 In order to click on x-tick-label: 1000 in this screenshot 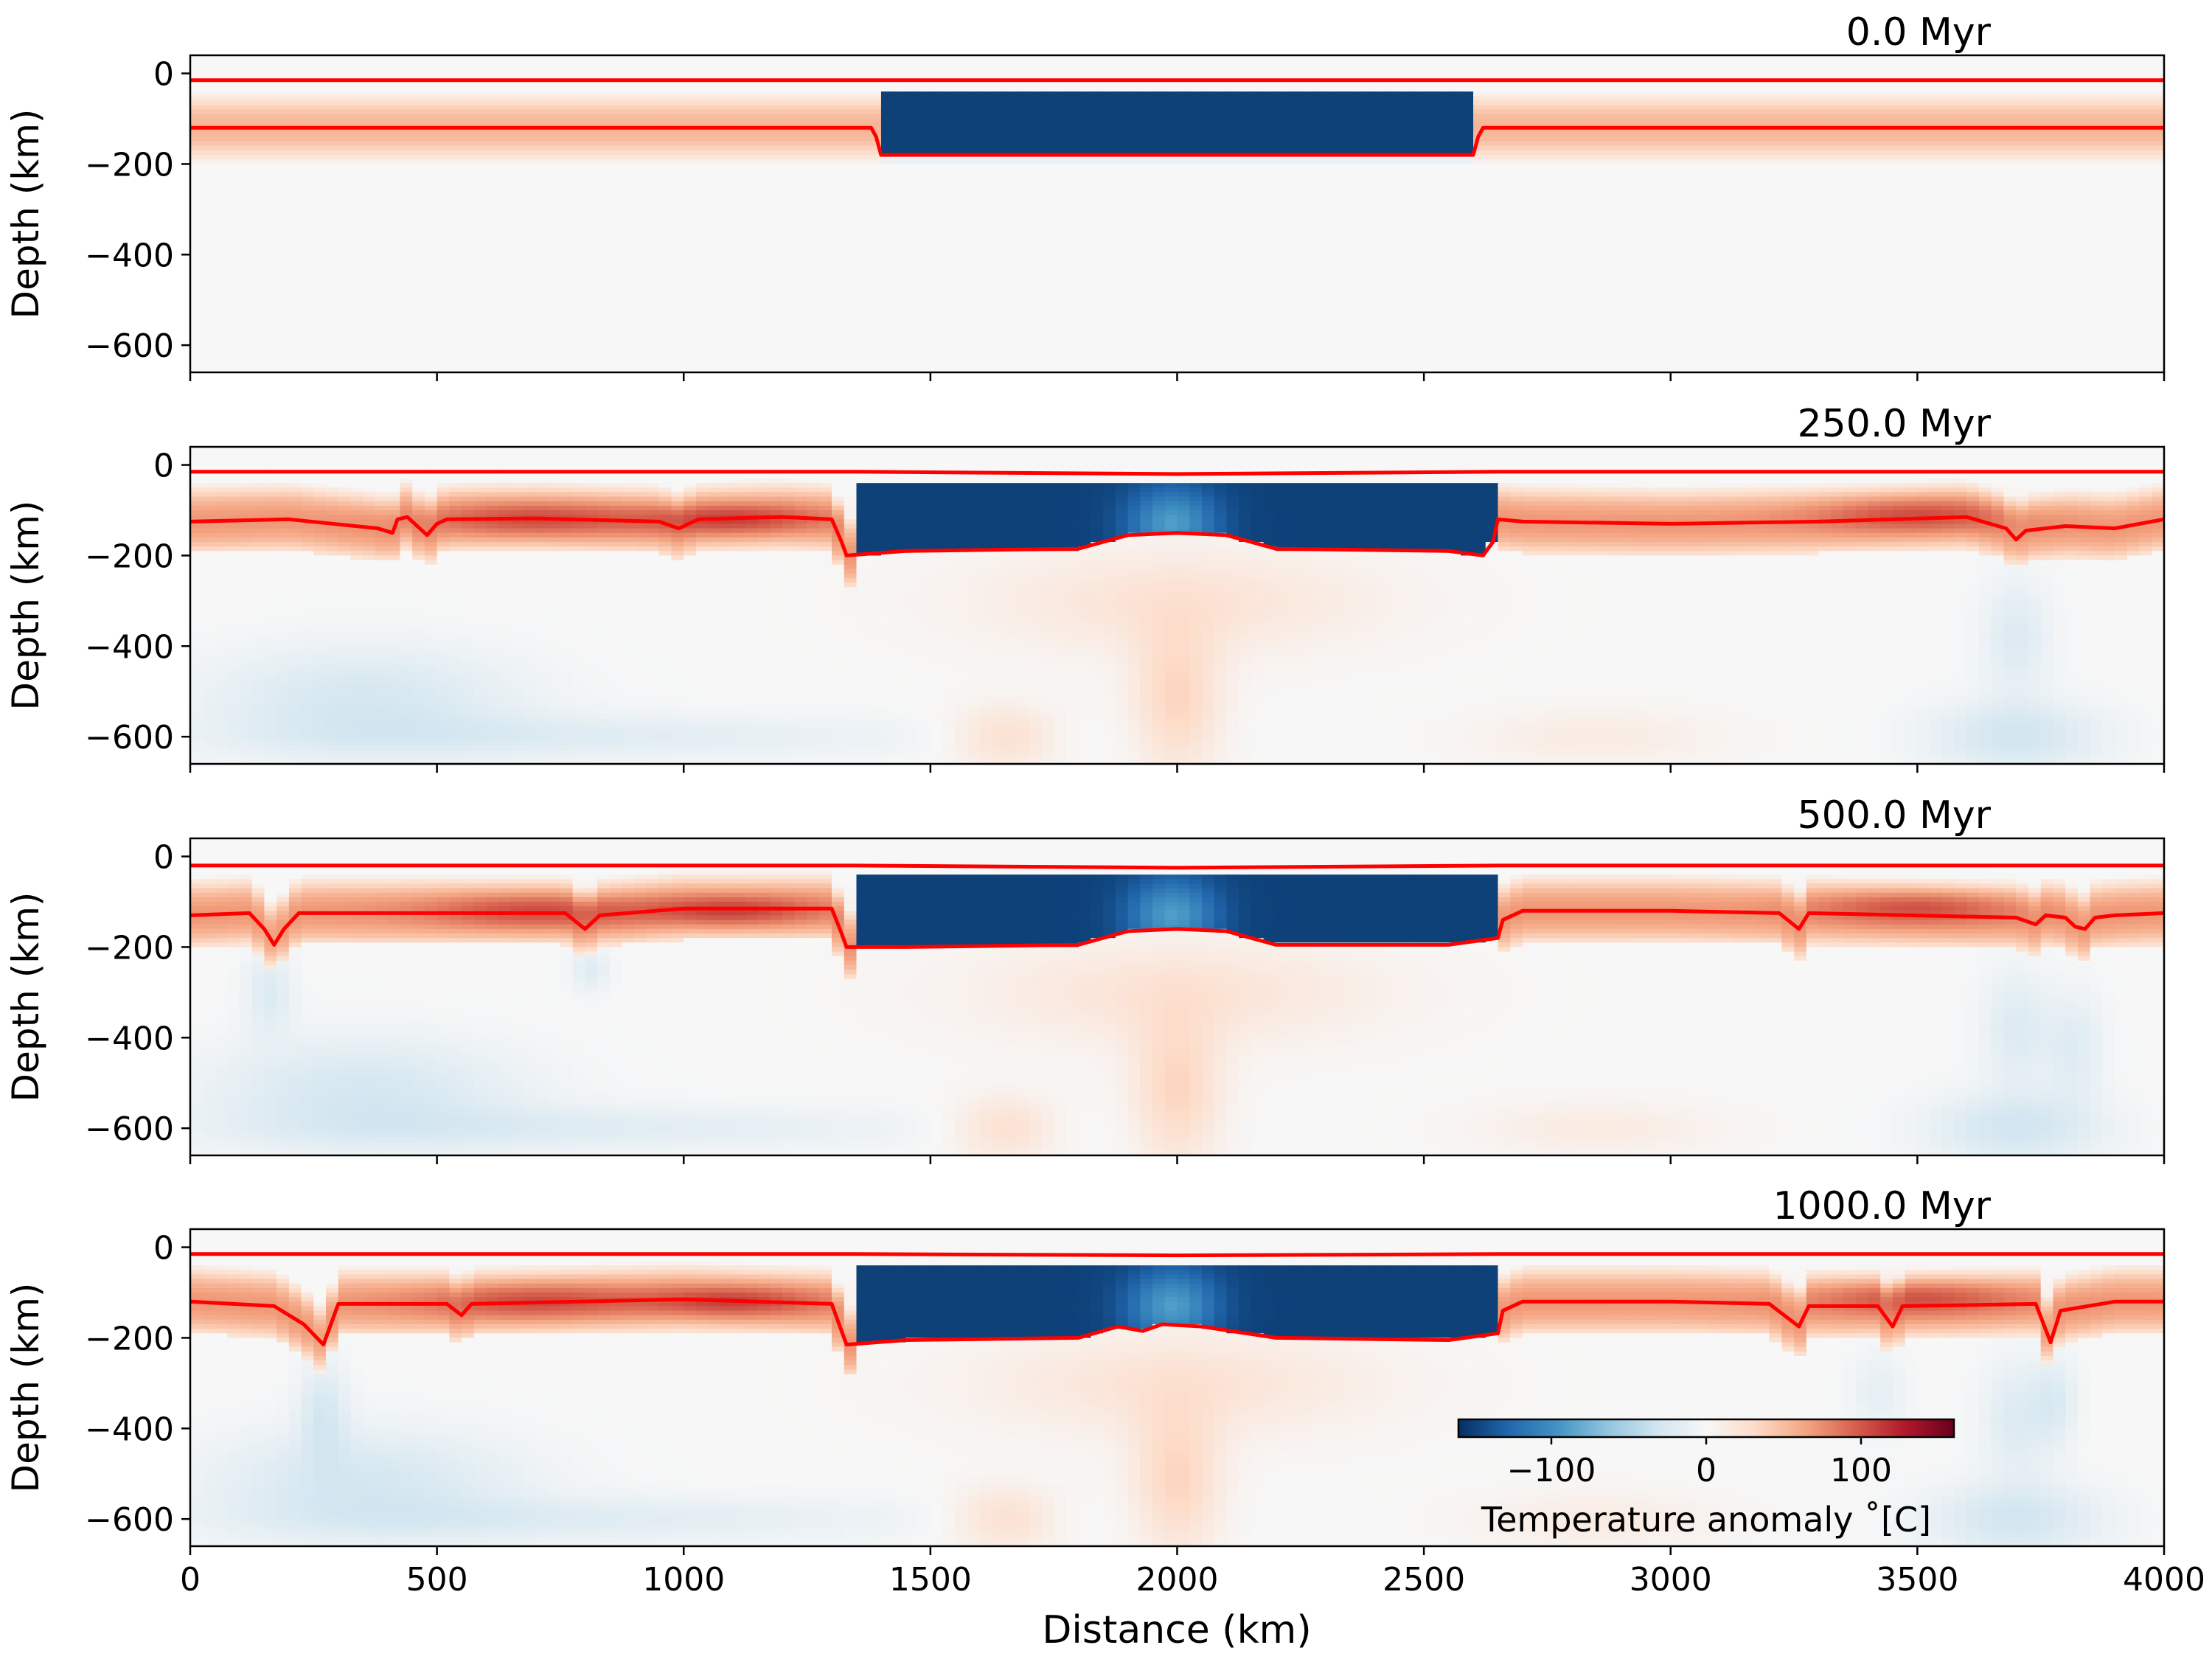, I will do `click(683, 1580)`.